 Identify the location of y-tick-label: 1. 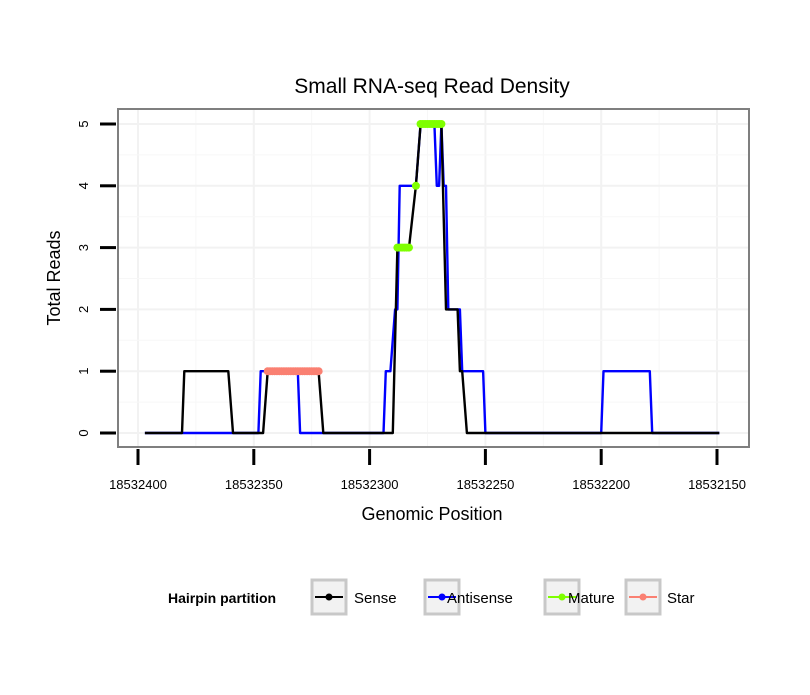
(83, 371).